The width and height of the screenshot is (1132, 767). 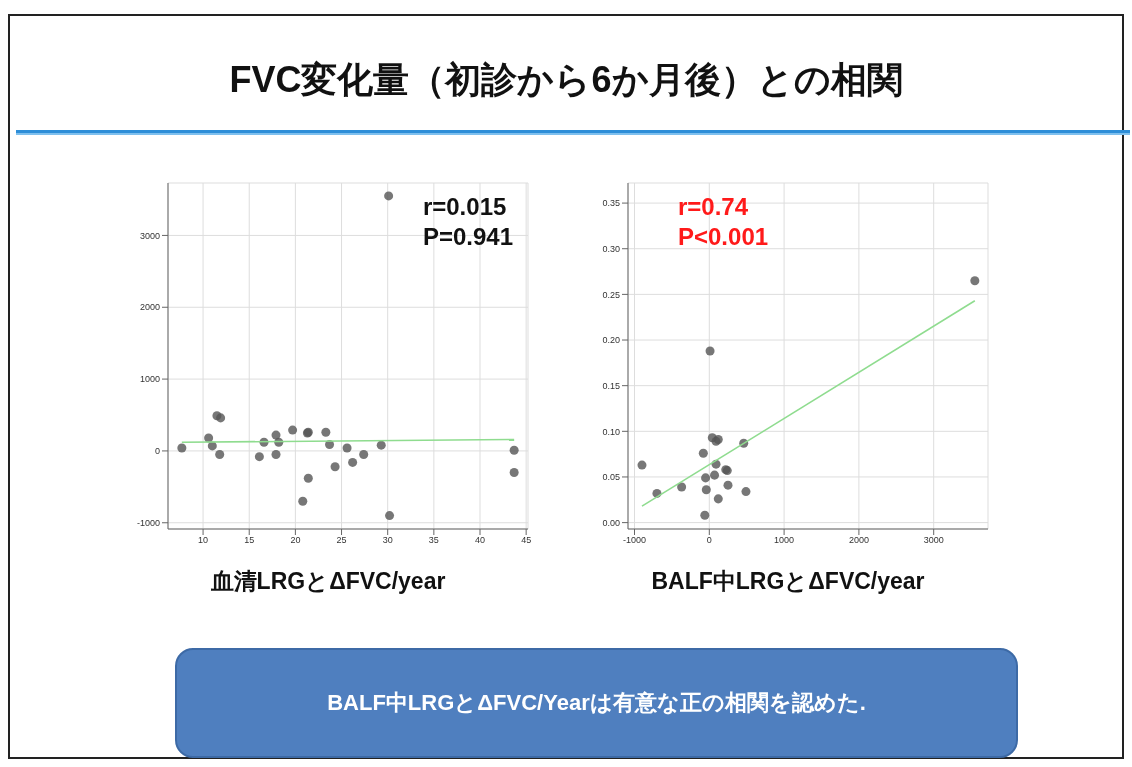 What do you see at coordinates (634, 540) in the screenshot?
I see `x-tick-label: -1000` at bounding box center [634, 540].